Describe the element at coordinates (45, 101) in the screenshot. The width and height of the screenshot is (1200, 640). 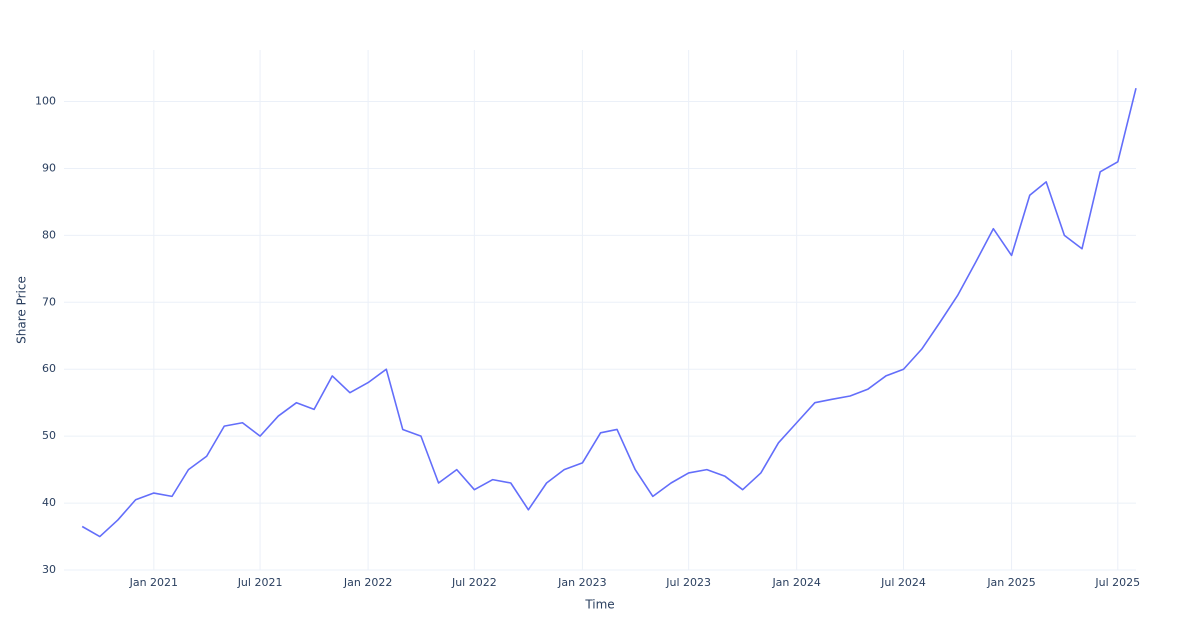
I see `y-tick-label: 100` at that location.